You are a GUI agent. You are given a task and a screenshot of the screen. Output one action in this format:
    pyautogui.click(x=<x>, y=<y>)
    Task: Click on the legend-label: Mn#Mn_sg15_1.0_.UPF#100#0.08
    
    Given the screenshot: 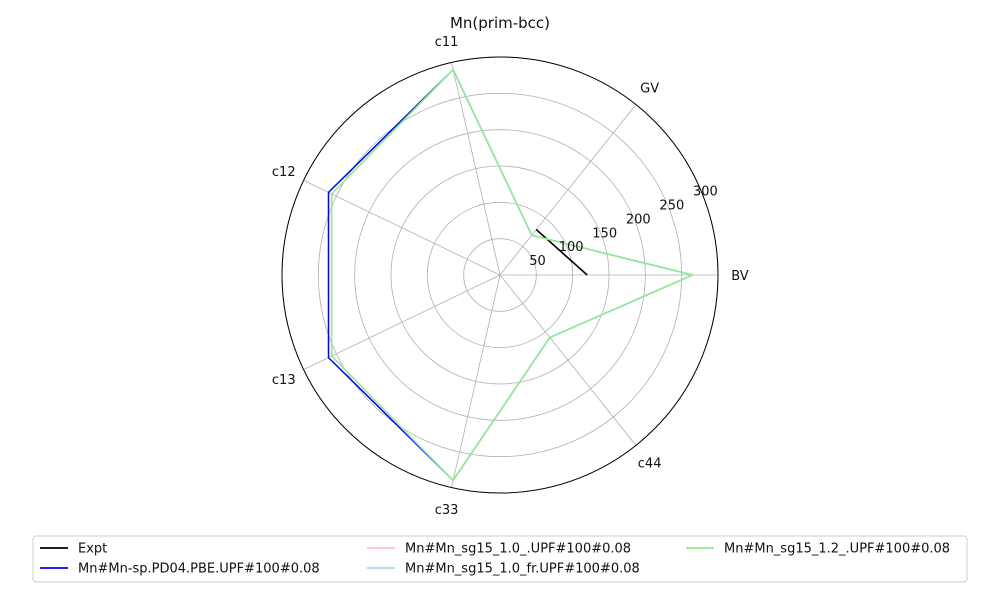 What is the action you would take?
    pyautogui.click(x=518, y=549)
    